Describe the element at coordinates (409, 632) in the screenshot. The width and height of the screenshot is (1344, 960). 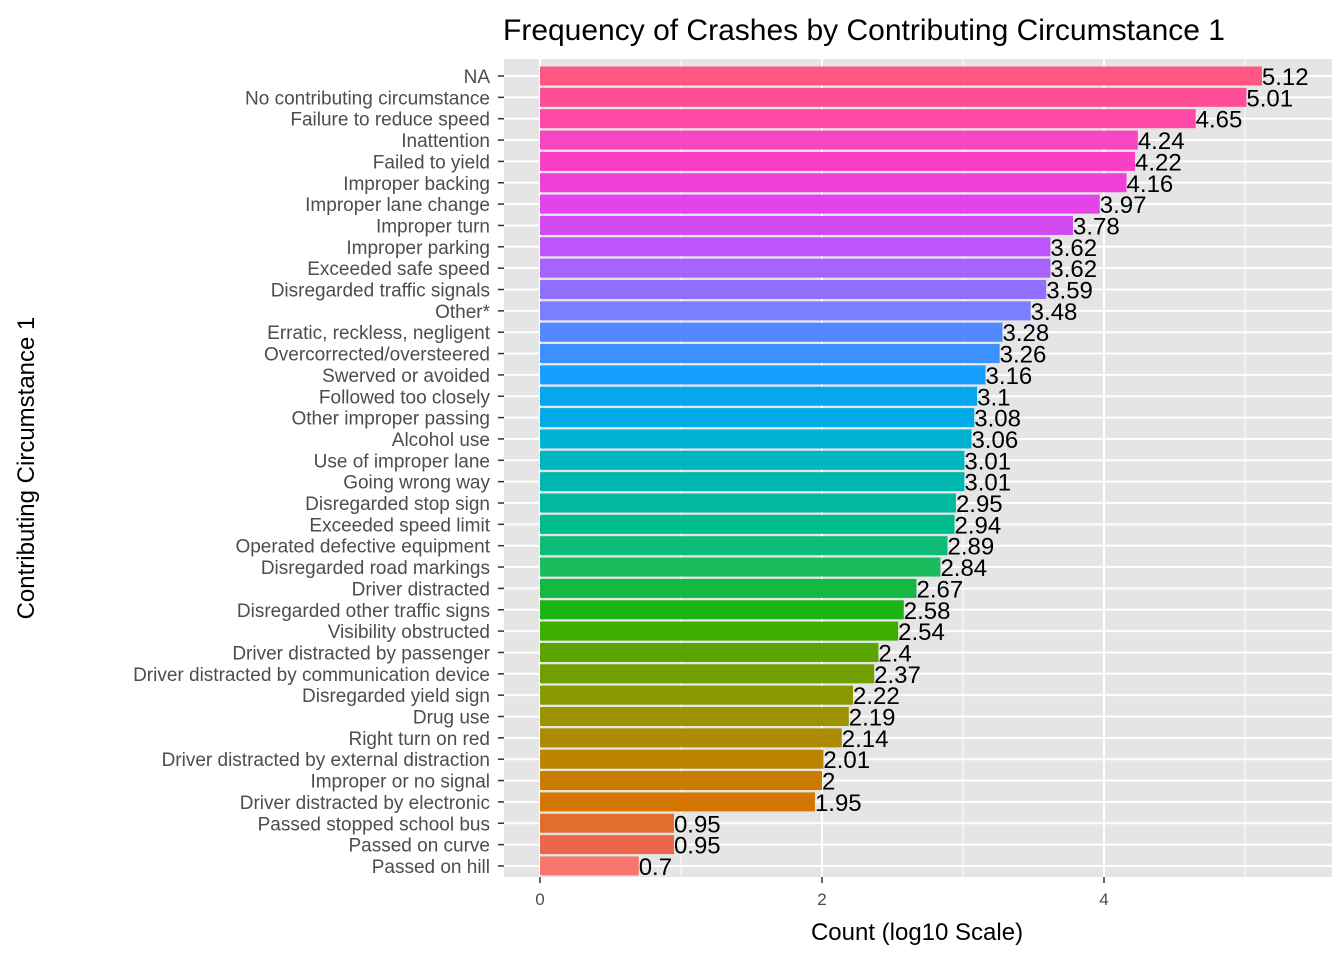
I see `category-label: Visibility obstructed` at that location.